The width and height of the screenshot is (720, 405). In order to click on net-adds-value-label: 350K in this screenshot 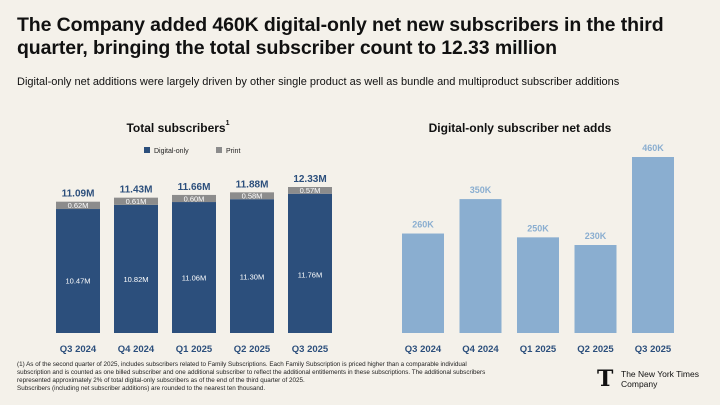, I will do `click(481, 190)`.